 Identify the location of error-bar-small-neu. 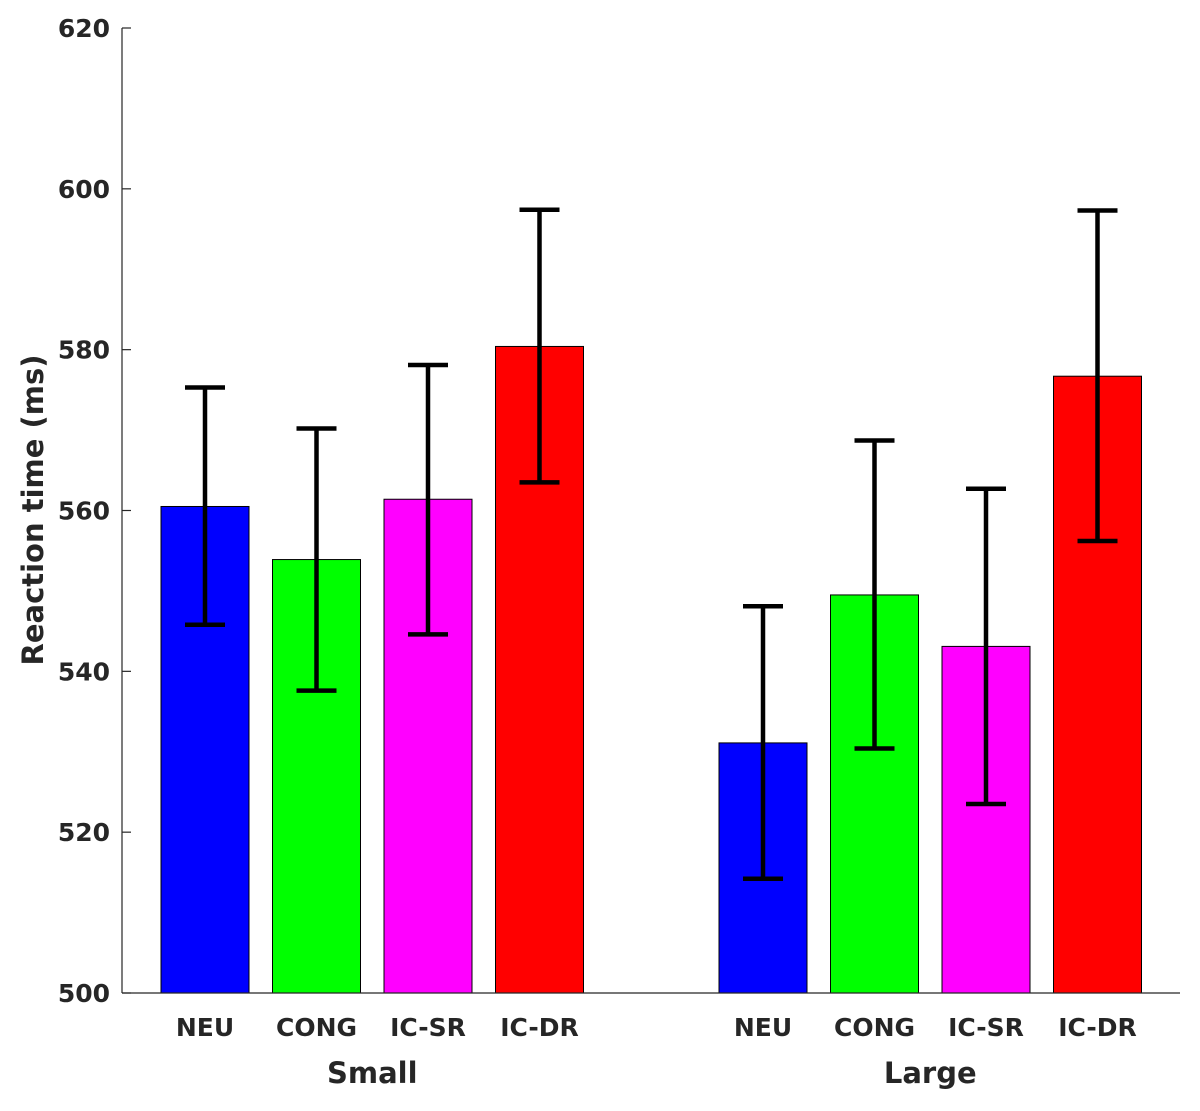
(205, 506).